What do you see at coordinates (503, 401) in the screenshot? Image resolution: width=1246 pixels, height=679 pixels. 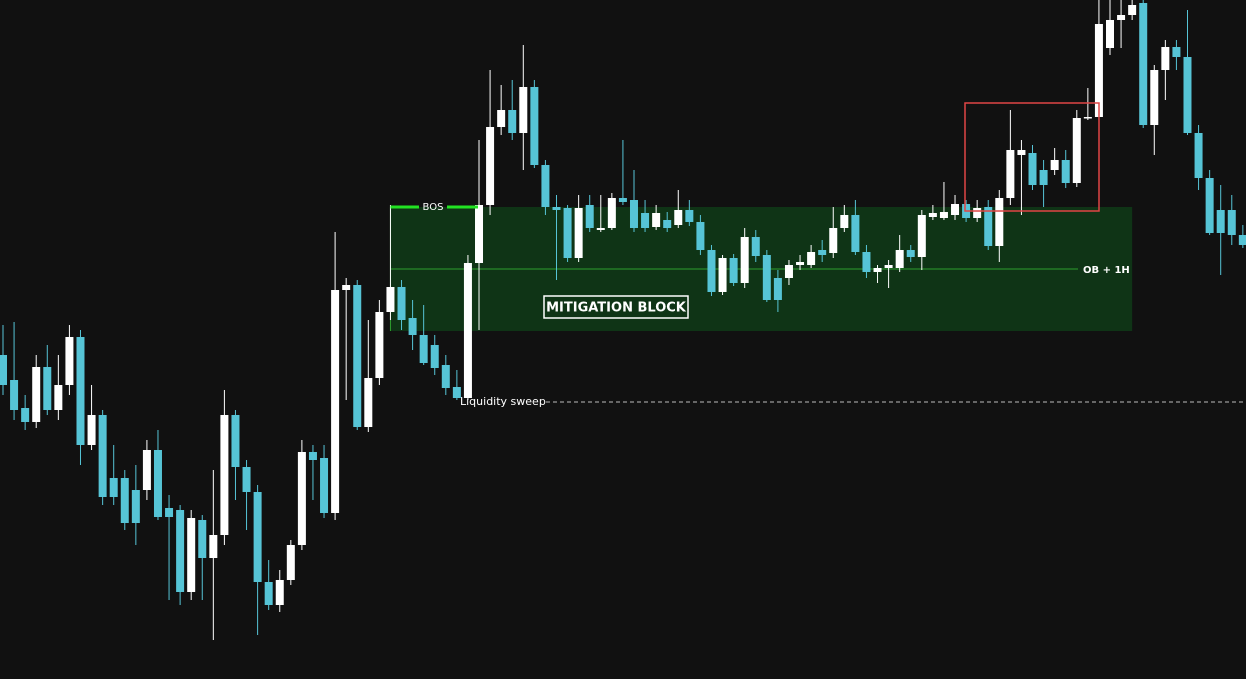 I see `liquidity-label: Liquidity sweep` at bounding box center [503, 401].